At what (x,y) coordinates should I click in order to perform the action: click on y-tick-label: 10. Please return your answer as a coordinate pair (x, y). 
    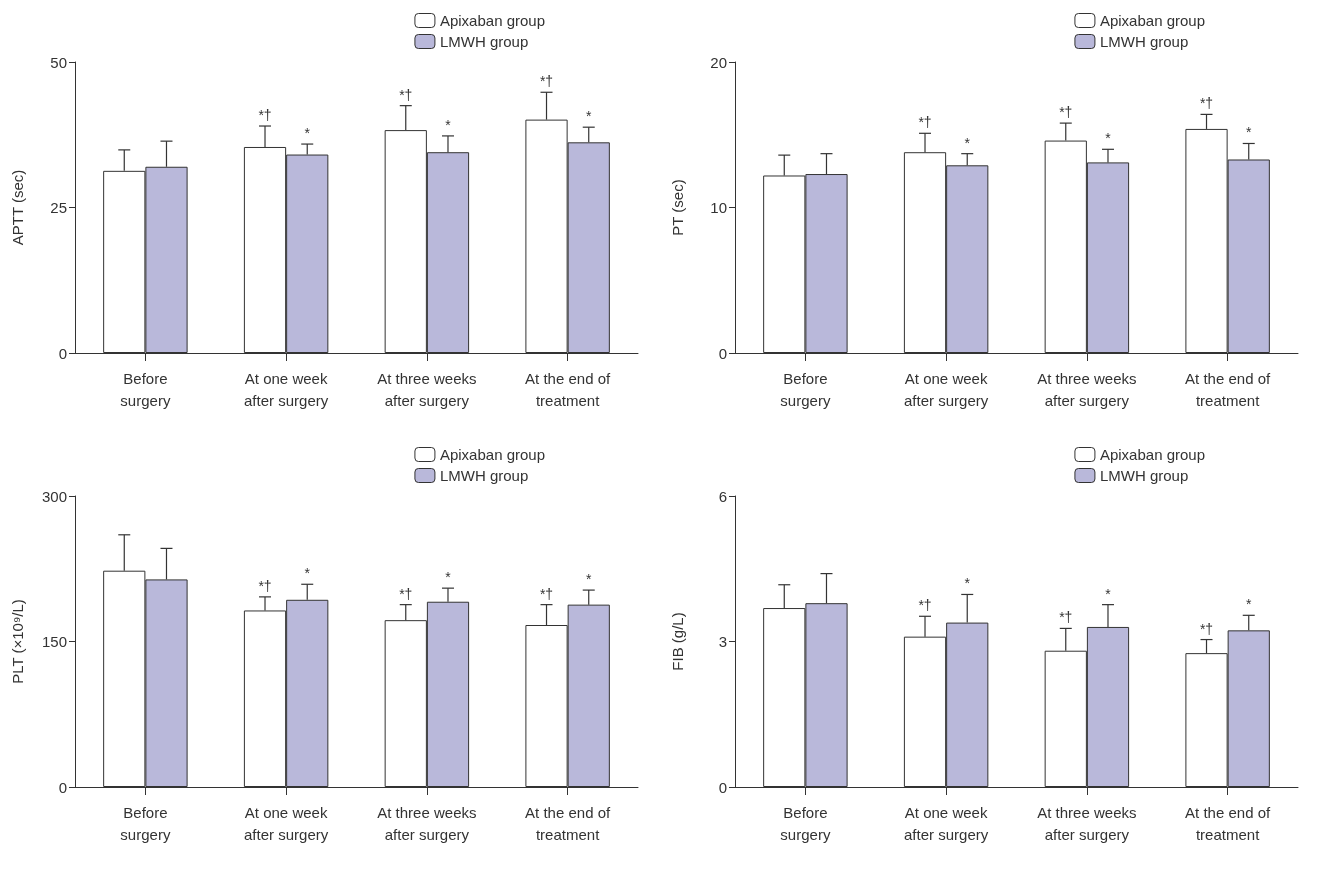
    Looking at the image, I should click on (718, 207).